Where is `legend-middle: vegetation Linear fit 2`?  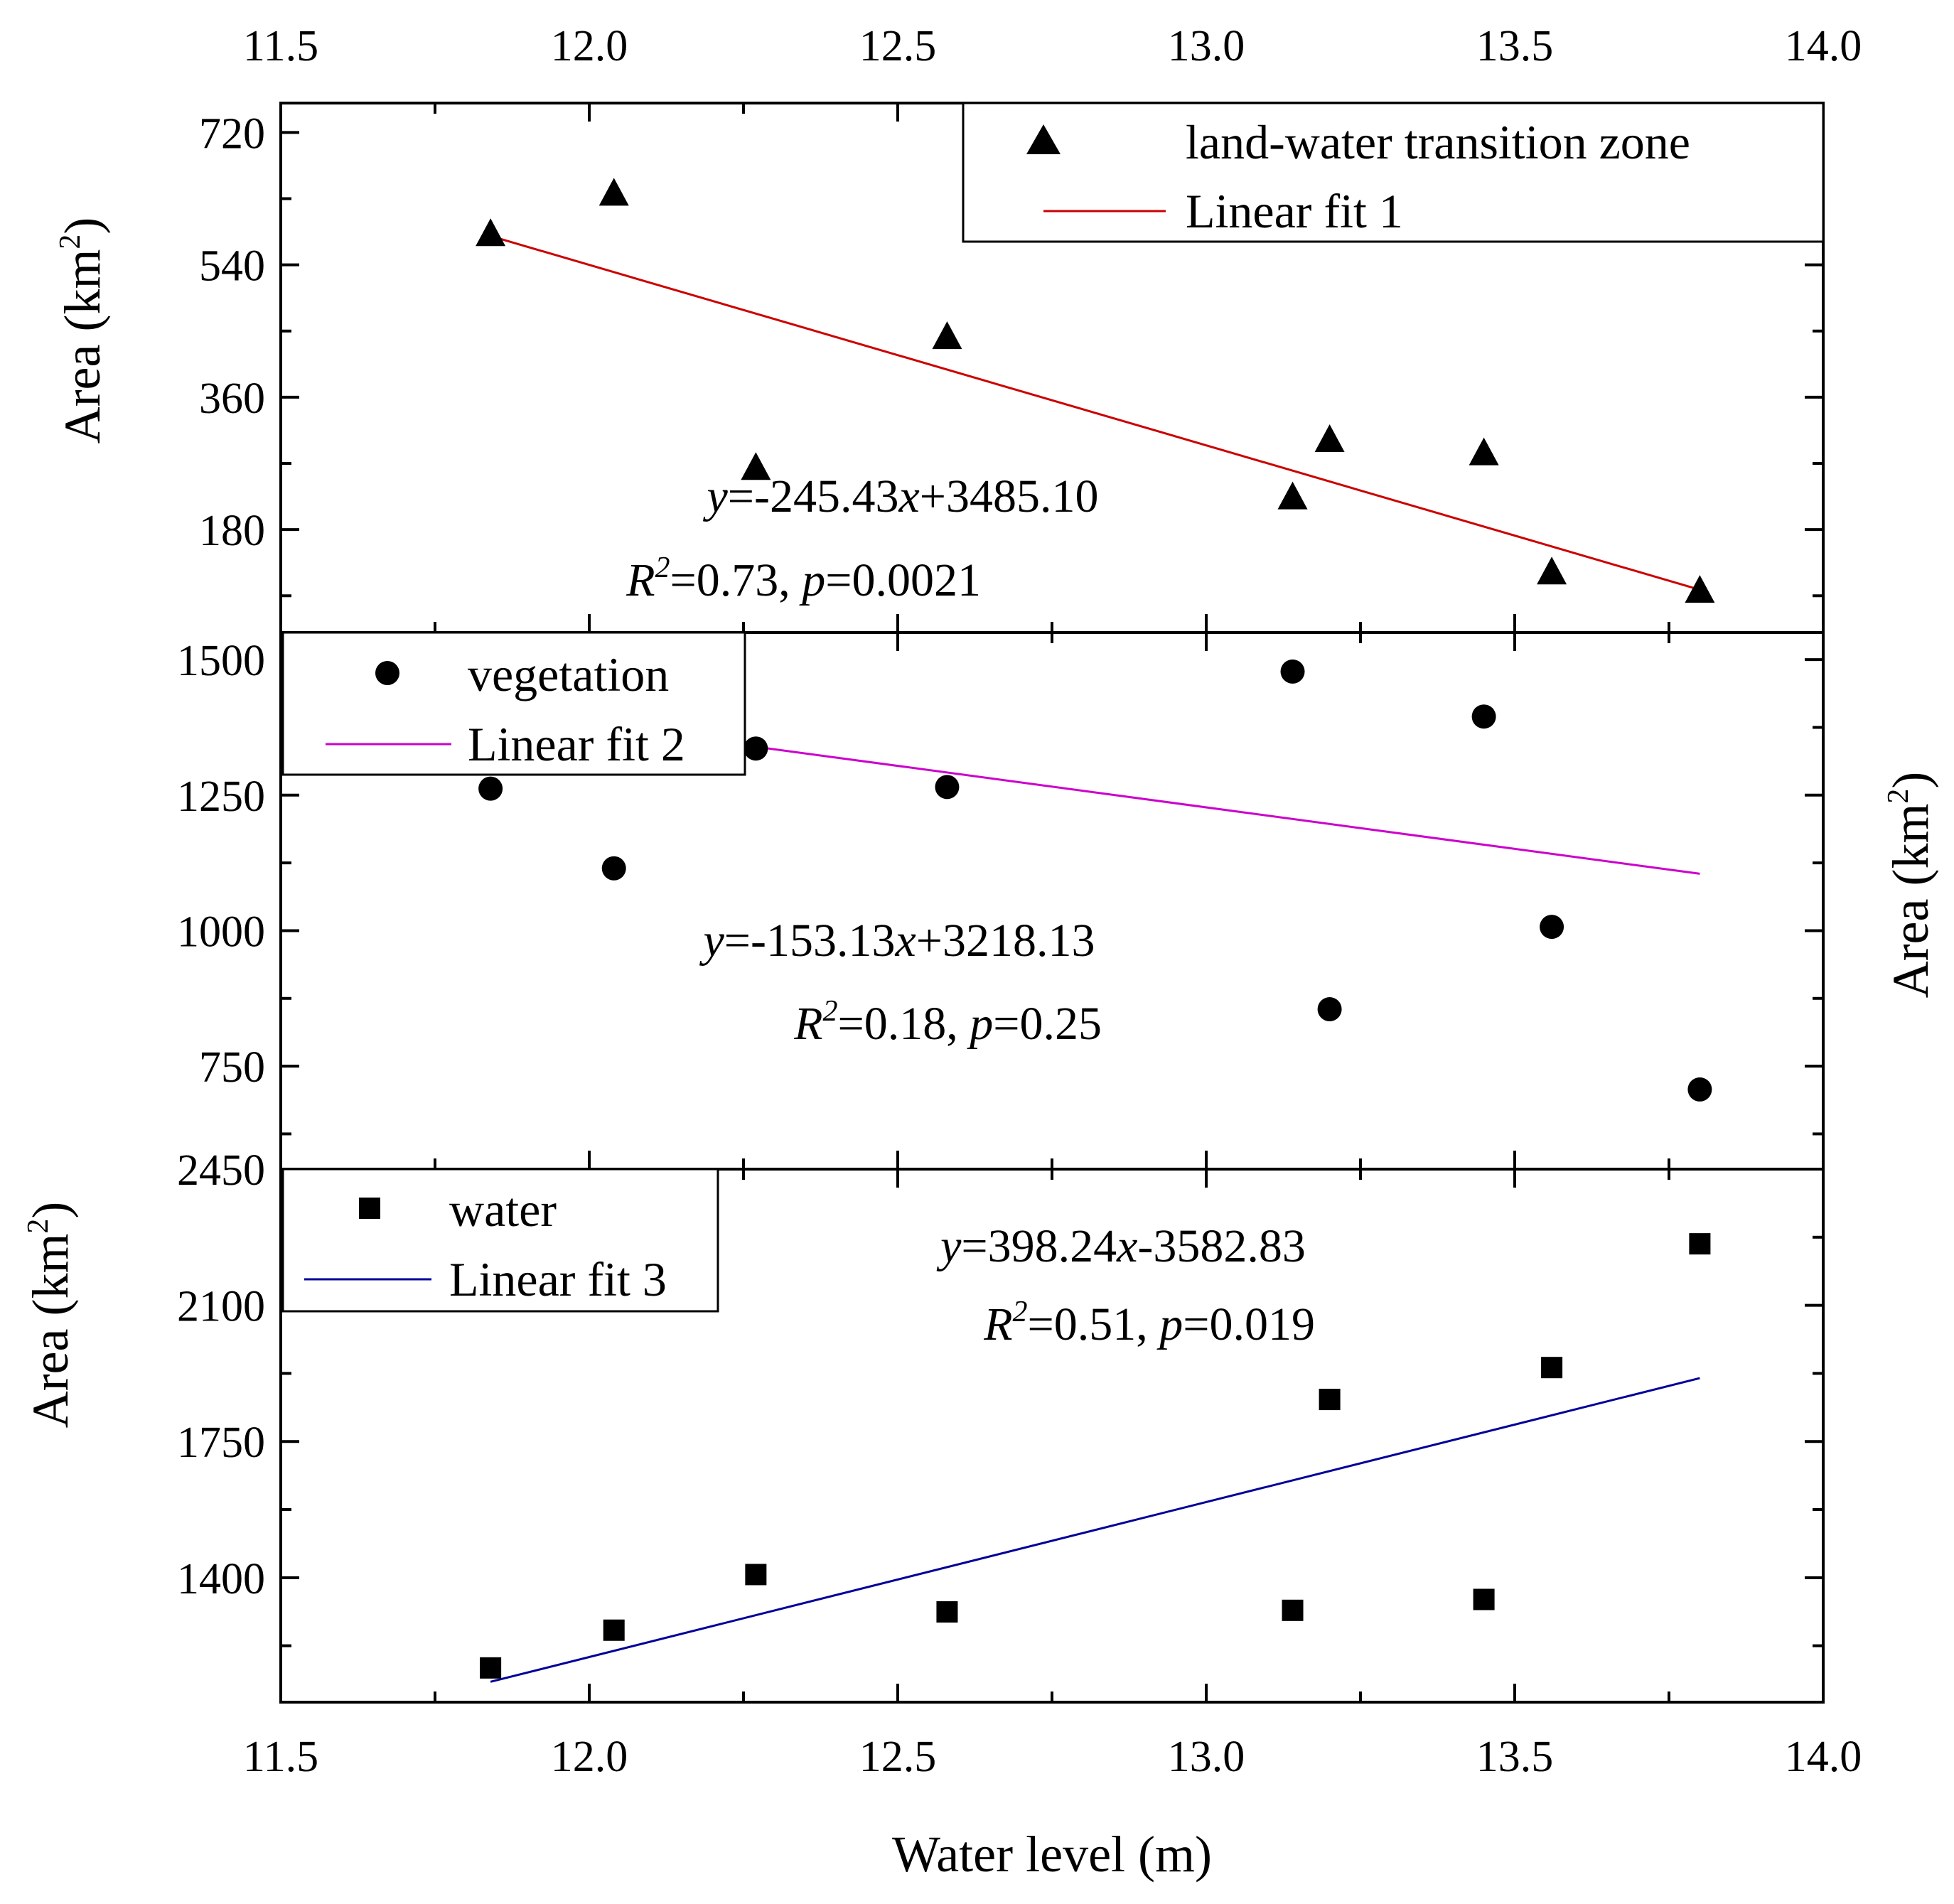 legend-middle: vegetation Linear fit 2 is located at coordinates (513, 704).